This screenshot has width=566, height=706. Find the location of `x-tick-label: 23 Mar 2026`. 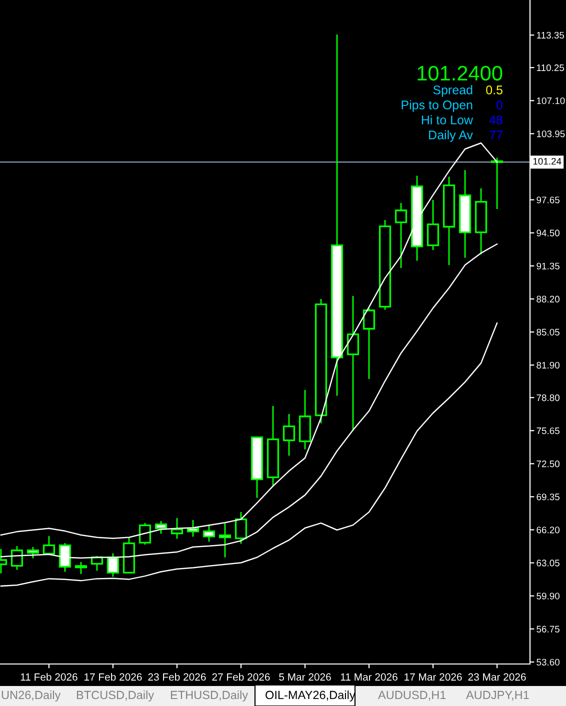

x-tick-label: 23 Mar 2026 is located at coordinates (497, 677).